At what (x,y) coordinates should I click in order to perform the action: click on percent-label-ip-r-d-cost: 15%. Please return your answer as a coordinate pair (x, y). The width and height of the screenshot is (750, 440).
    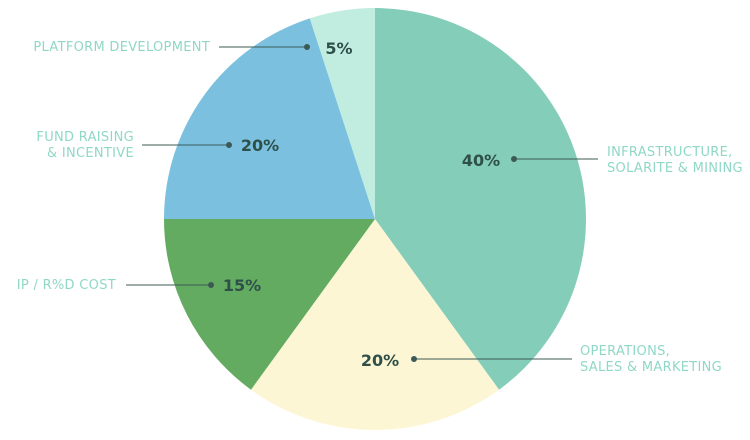
    Looking at the image, I should click on (242, 285).